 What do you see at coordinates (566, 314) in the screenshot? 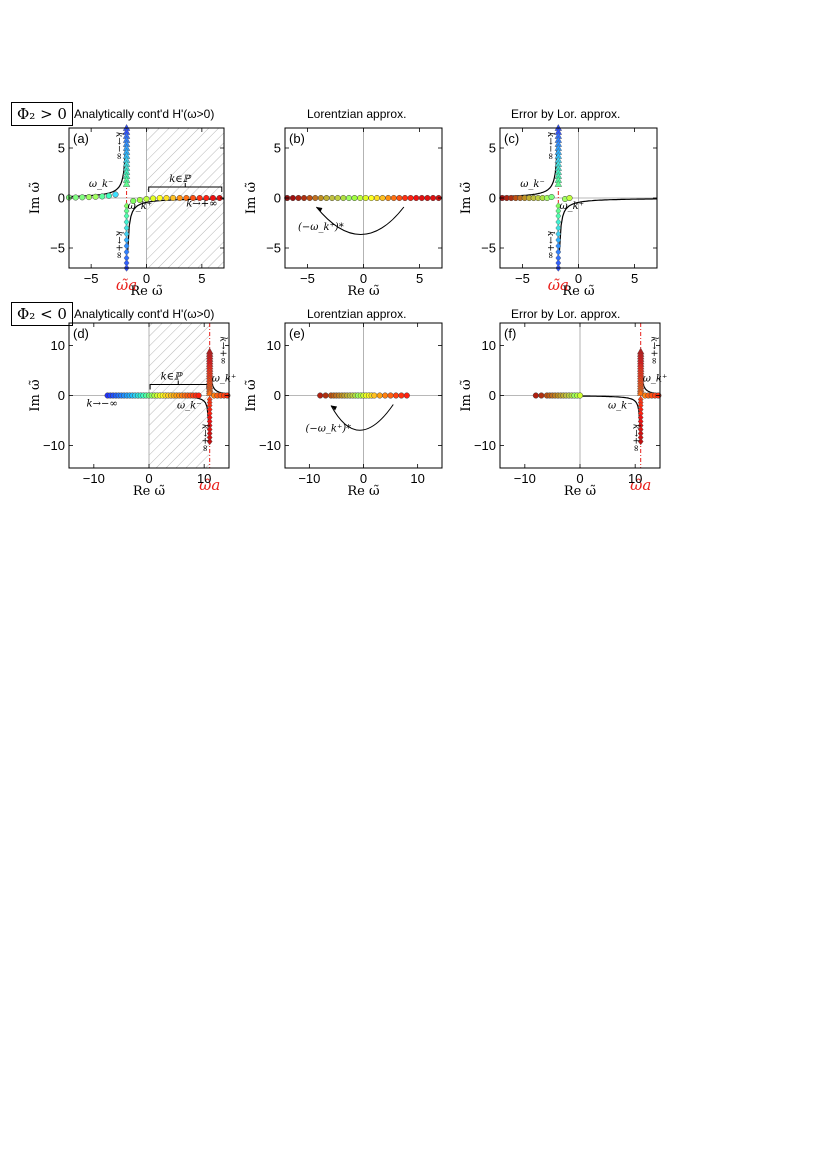
I see `panel-title-f: Error by Lor. approx.` at bounding box center [566, 314].